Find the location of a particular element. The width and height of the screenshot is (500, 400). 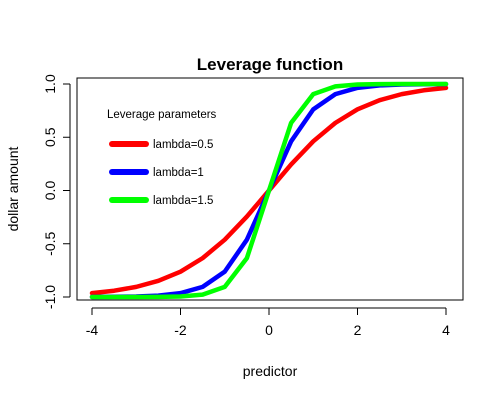

x-tick-label: -4 is located at coordinates (92, 330).